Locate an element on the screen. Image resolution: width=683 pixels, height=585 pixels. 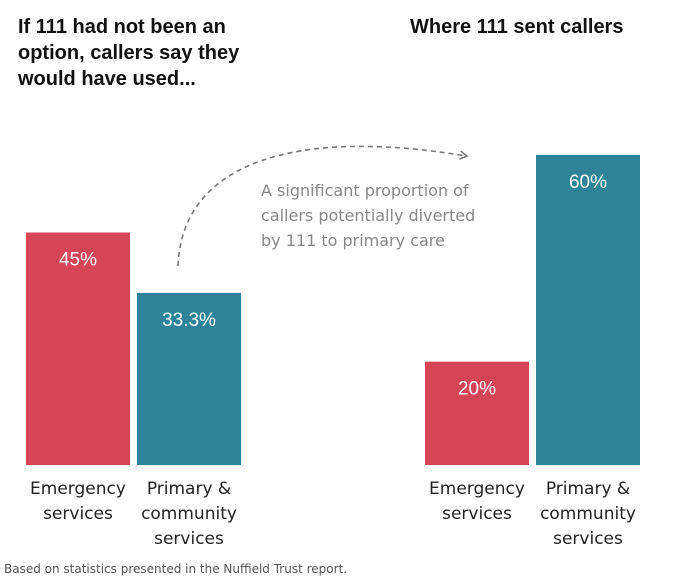
right-emergency-value-label: 20% is located at coordinates (477, 389).